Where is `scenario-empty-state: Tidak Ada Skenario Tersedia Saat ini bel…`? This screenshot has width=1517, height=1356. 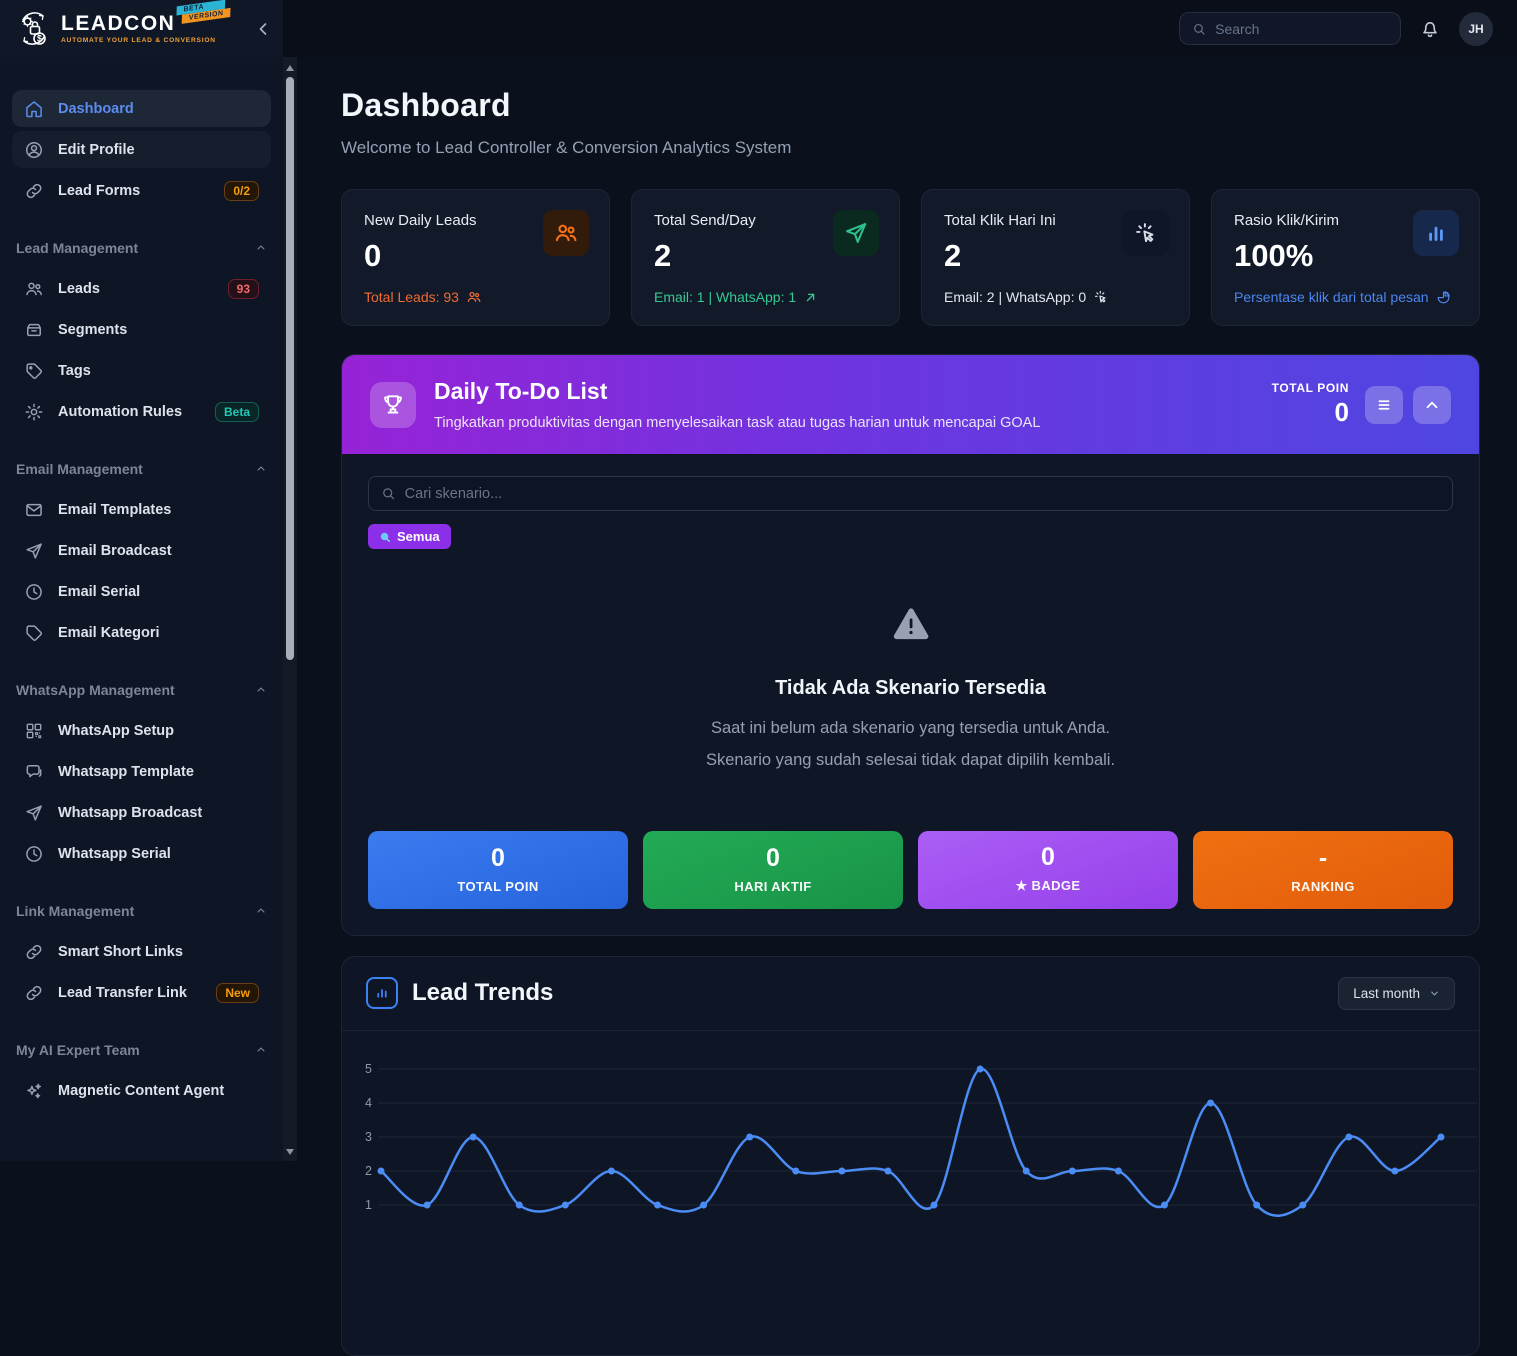 scenario-empty-state: Tidak Ada Skenario Tersedia Saat ini bel… is located at coordinates (910, 687).